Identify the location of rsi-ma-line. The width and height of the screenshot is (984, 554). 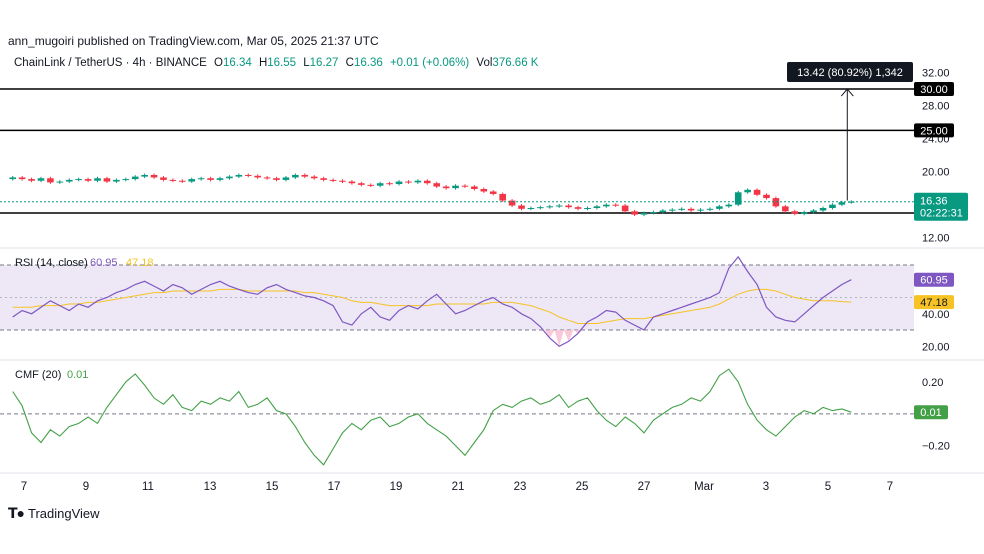
(432, 306).